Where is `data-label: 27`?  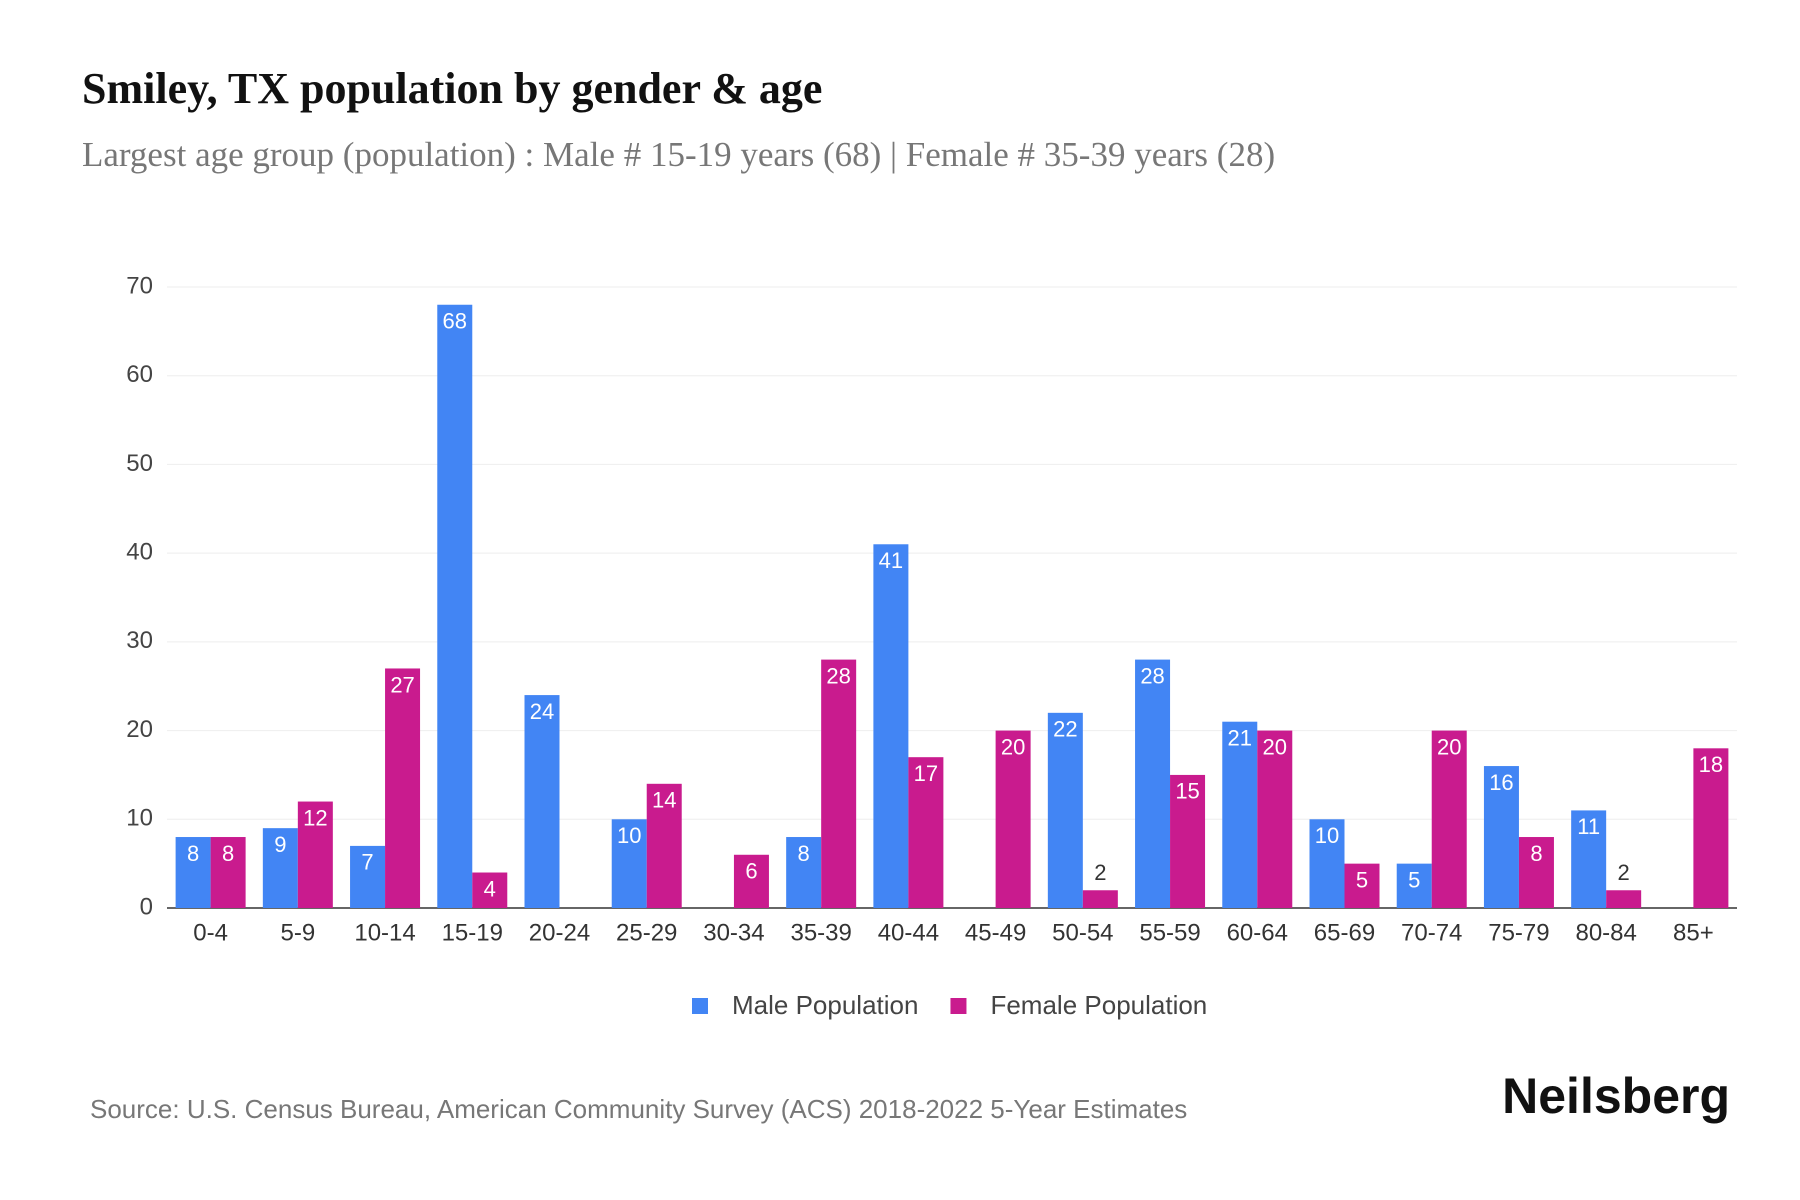
data-label: 27 is located at coordinates (402, 684).